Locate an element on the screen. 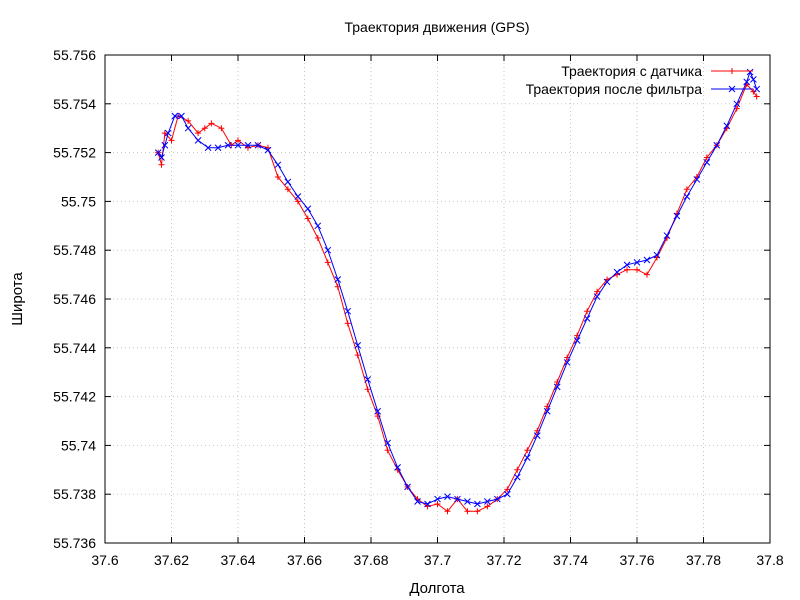  y-tick-label: 55.748 is located at coordinates (74, 250).